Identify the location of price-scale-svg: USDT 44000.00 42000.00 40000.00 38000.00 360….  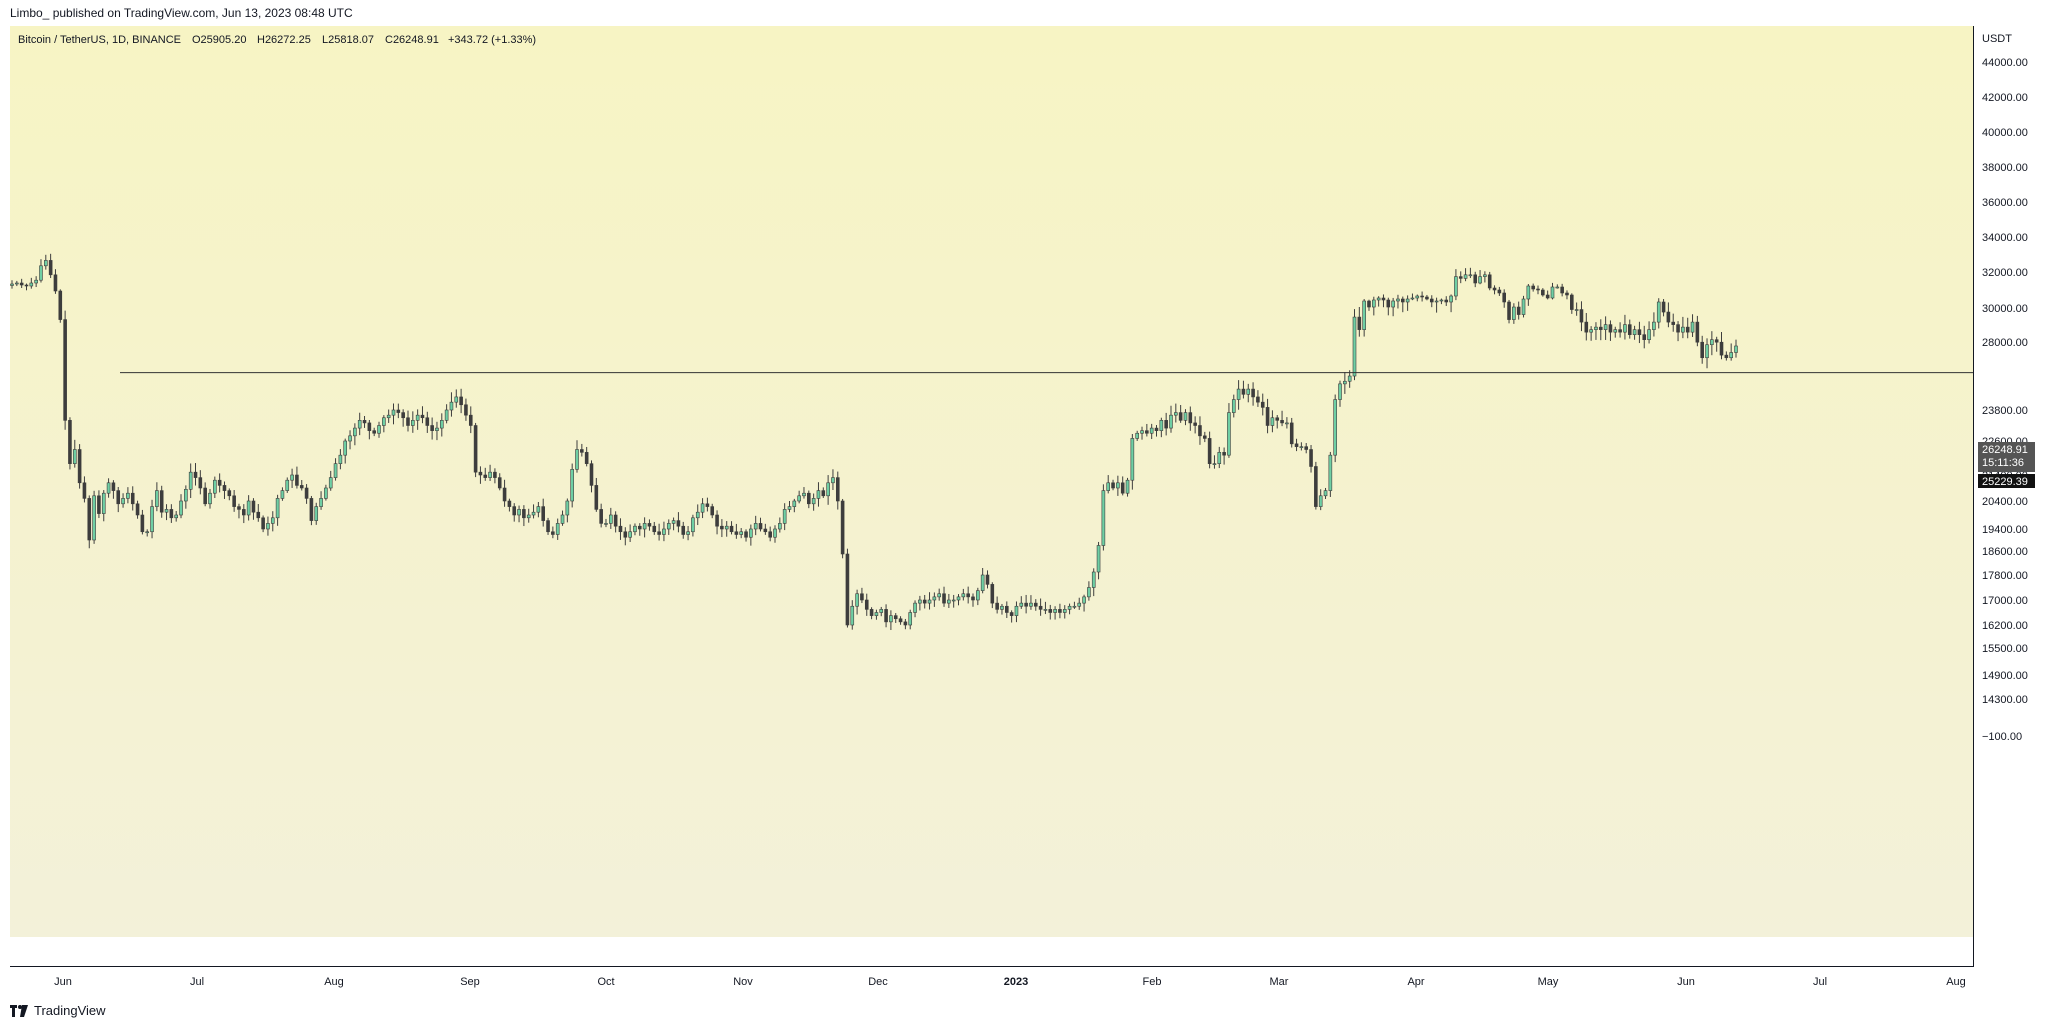
(2006, 496).